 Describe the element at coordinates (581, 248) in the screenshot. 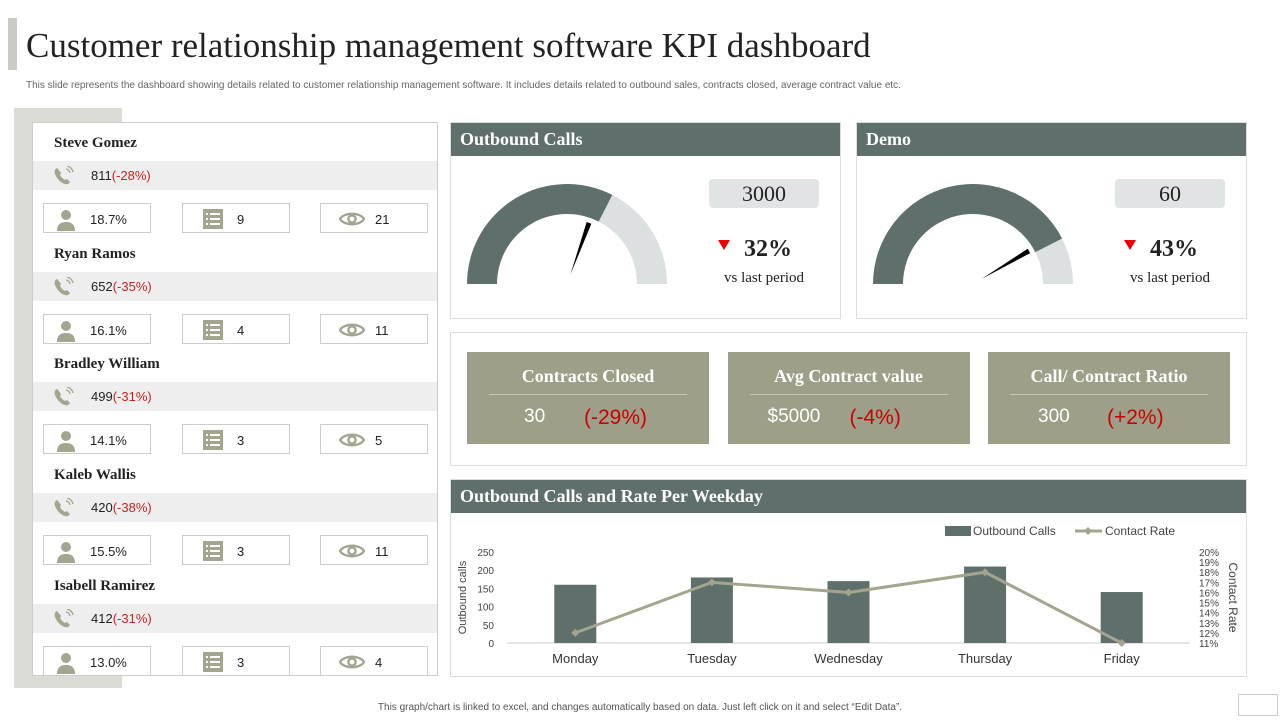

I see `gauge-needle` at that location.